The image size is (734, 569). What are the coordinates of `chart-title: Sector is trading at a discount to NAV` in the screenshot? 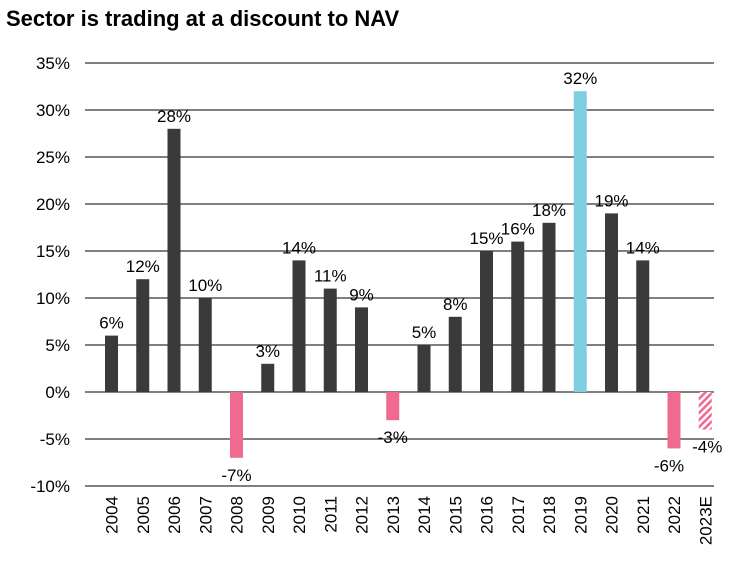 It's located at (203, 18).